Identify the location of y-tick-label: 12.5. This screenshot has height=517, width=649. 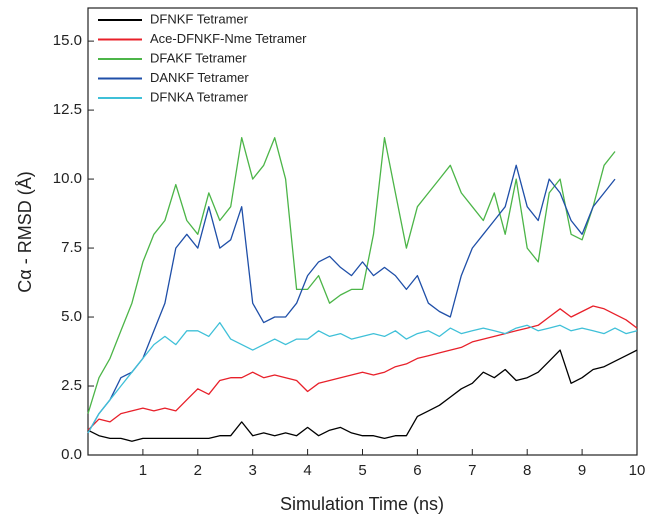
(67, 109).